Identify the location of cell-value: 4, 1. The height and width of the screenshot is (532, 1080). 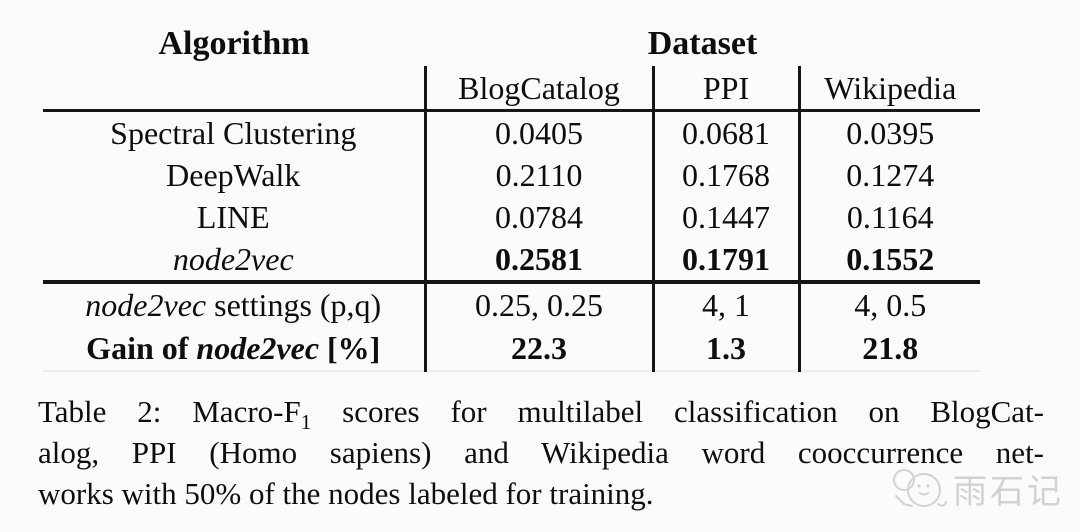
(725, 304).